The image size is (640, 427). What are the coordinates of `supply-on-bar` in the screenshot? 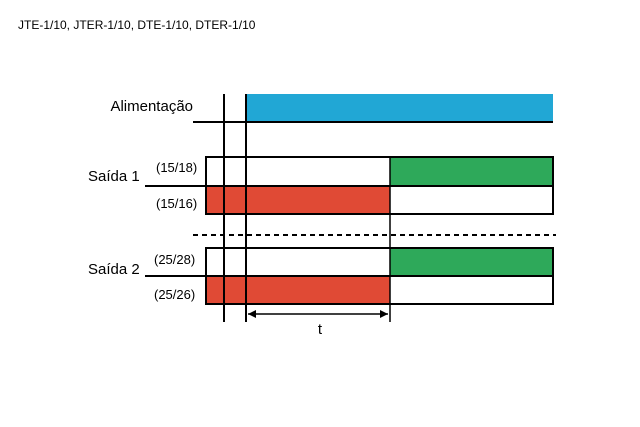 It's located at (399, 108).